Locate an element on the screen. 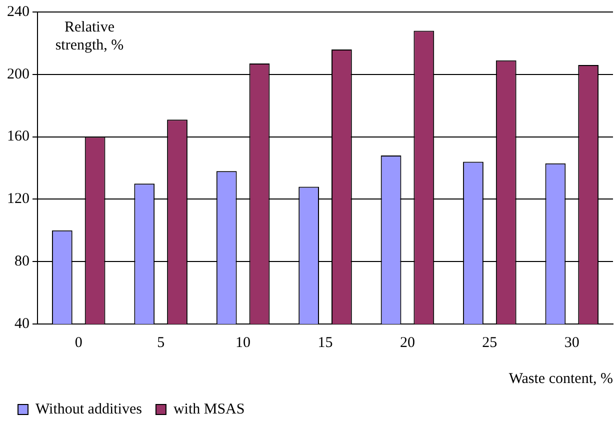 This screenshot has height=429, width=615. y-tick-label: 200 is located at coordinates (18, 74).